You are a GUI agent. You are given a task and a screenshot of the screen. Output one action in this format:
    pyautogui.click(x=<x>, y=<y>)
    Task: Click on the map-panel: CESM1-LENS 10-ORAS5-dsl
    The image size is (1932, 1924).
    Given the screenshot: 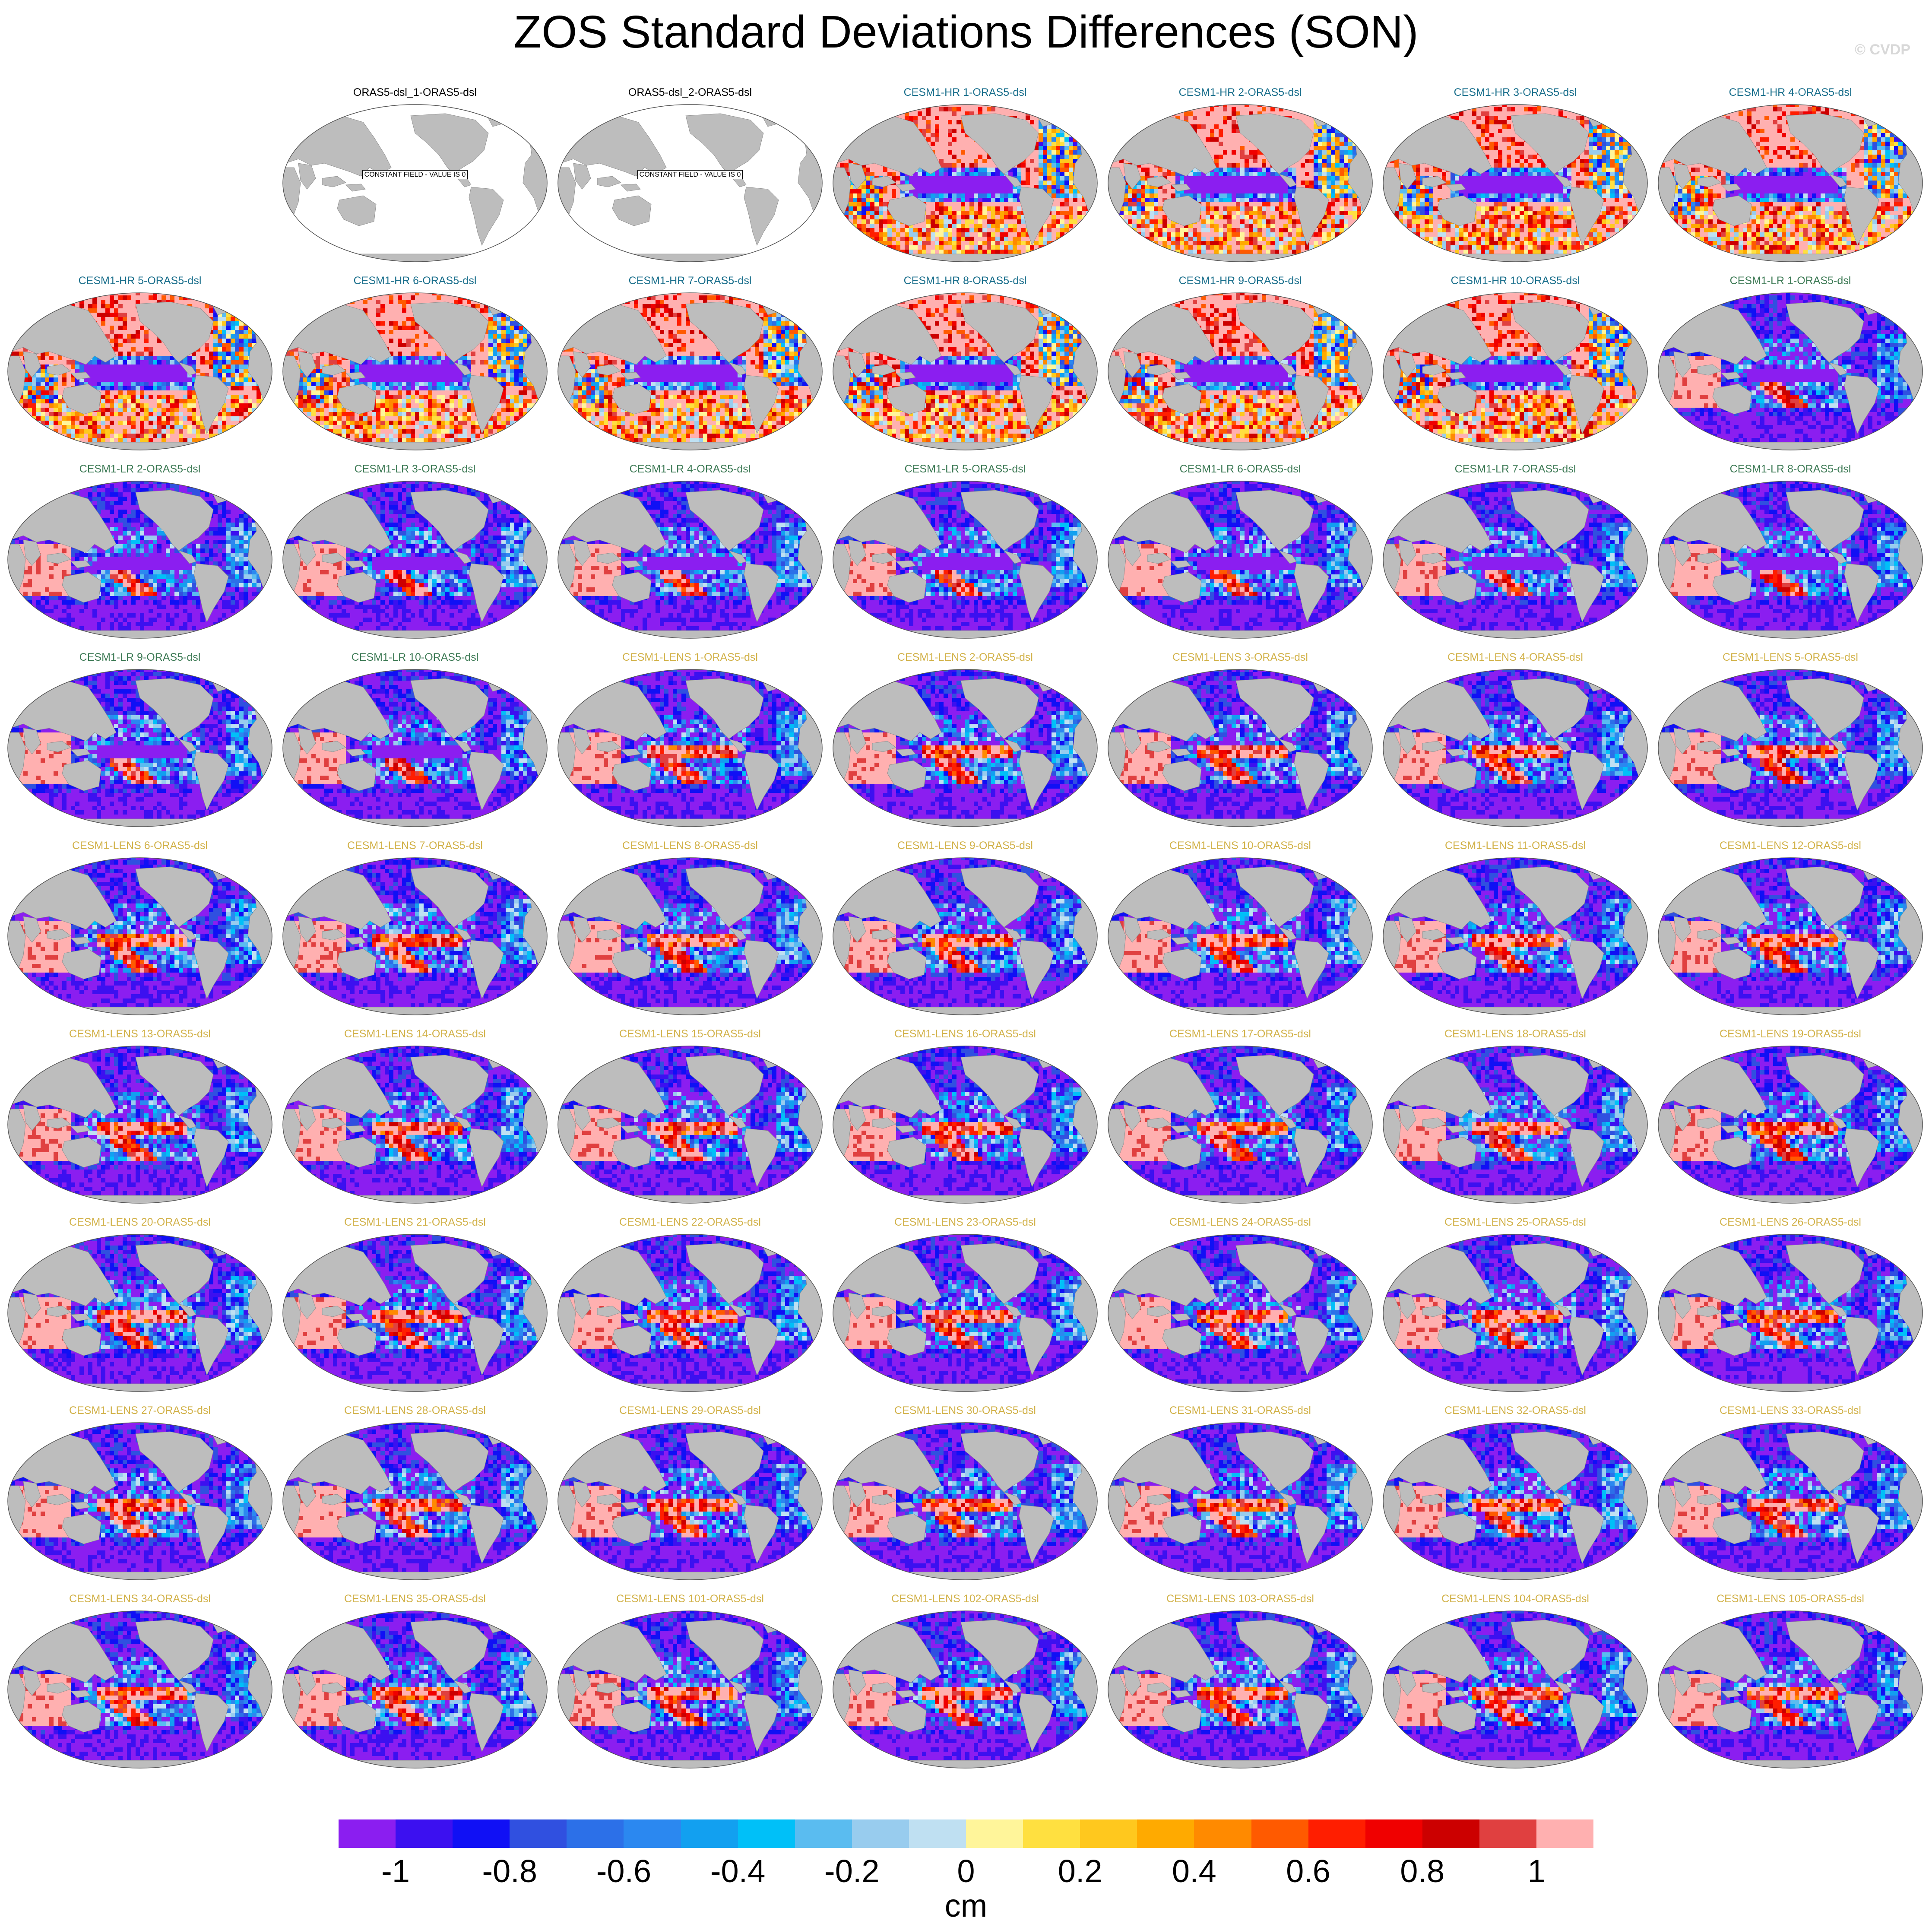 What is the action you would take?
    pyautogui.click(x=1240, y=928)
    